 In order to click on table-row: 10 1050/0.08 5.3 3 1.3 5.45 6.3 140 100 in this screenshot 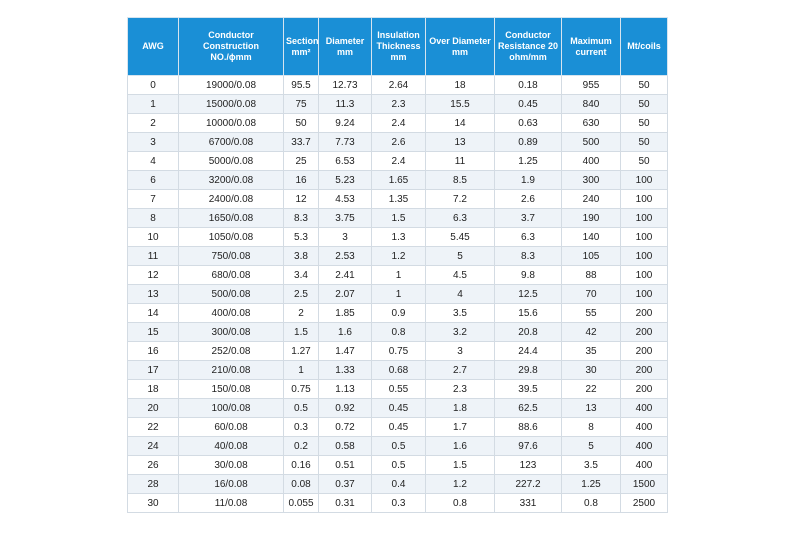, I will do `click(397, 237)`.